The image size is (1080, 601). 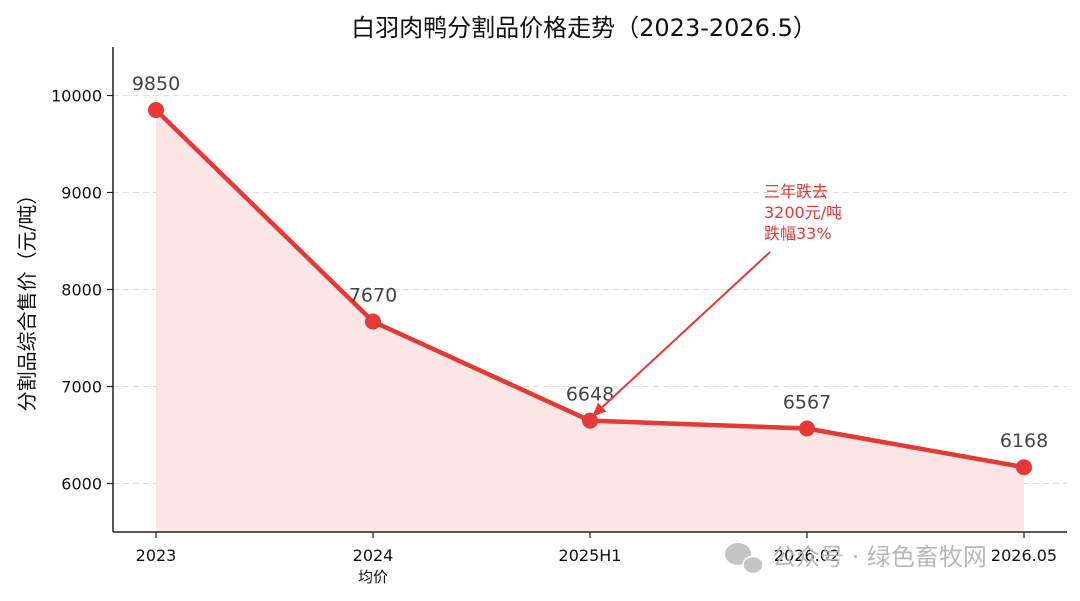 I want to click on wechat-icon, so click(x=744, y=559).